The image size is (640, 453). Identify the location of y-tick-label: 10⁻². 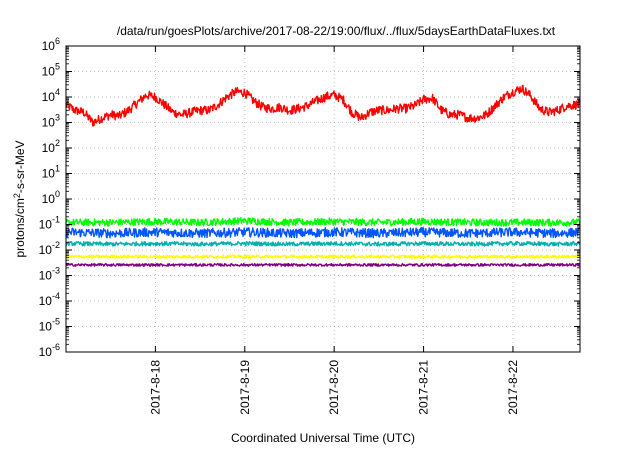
(49, 248).